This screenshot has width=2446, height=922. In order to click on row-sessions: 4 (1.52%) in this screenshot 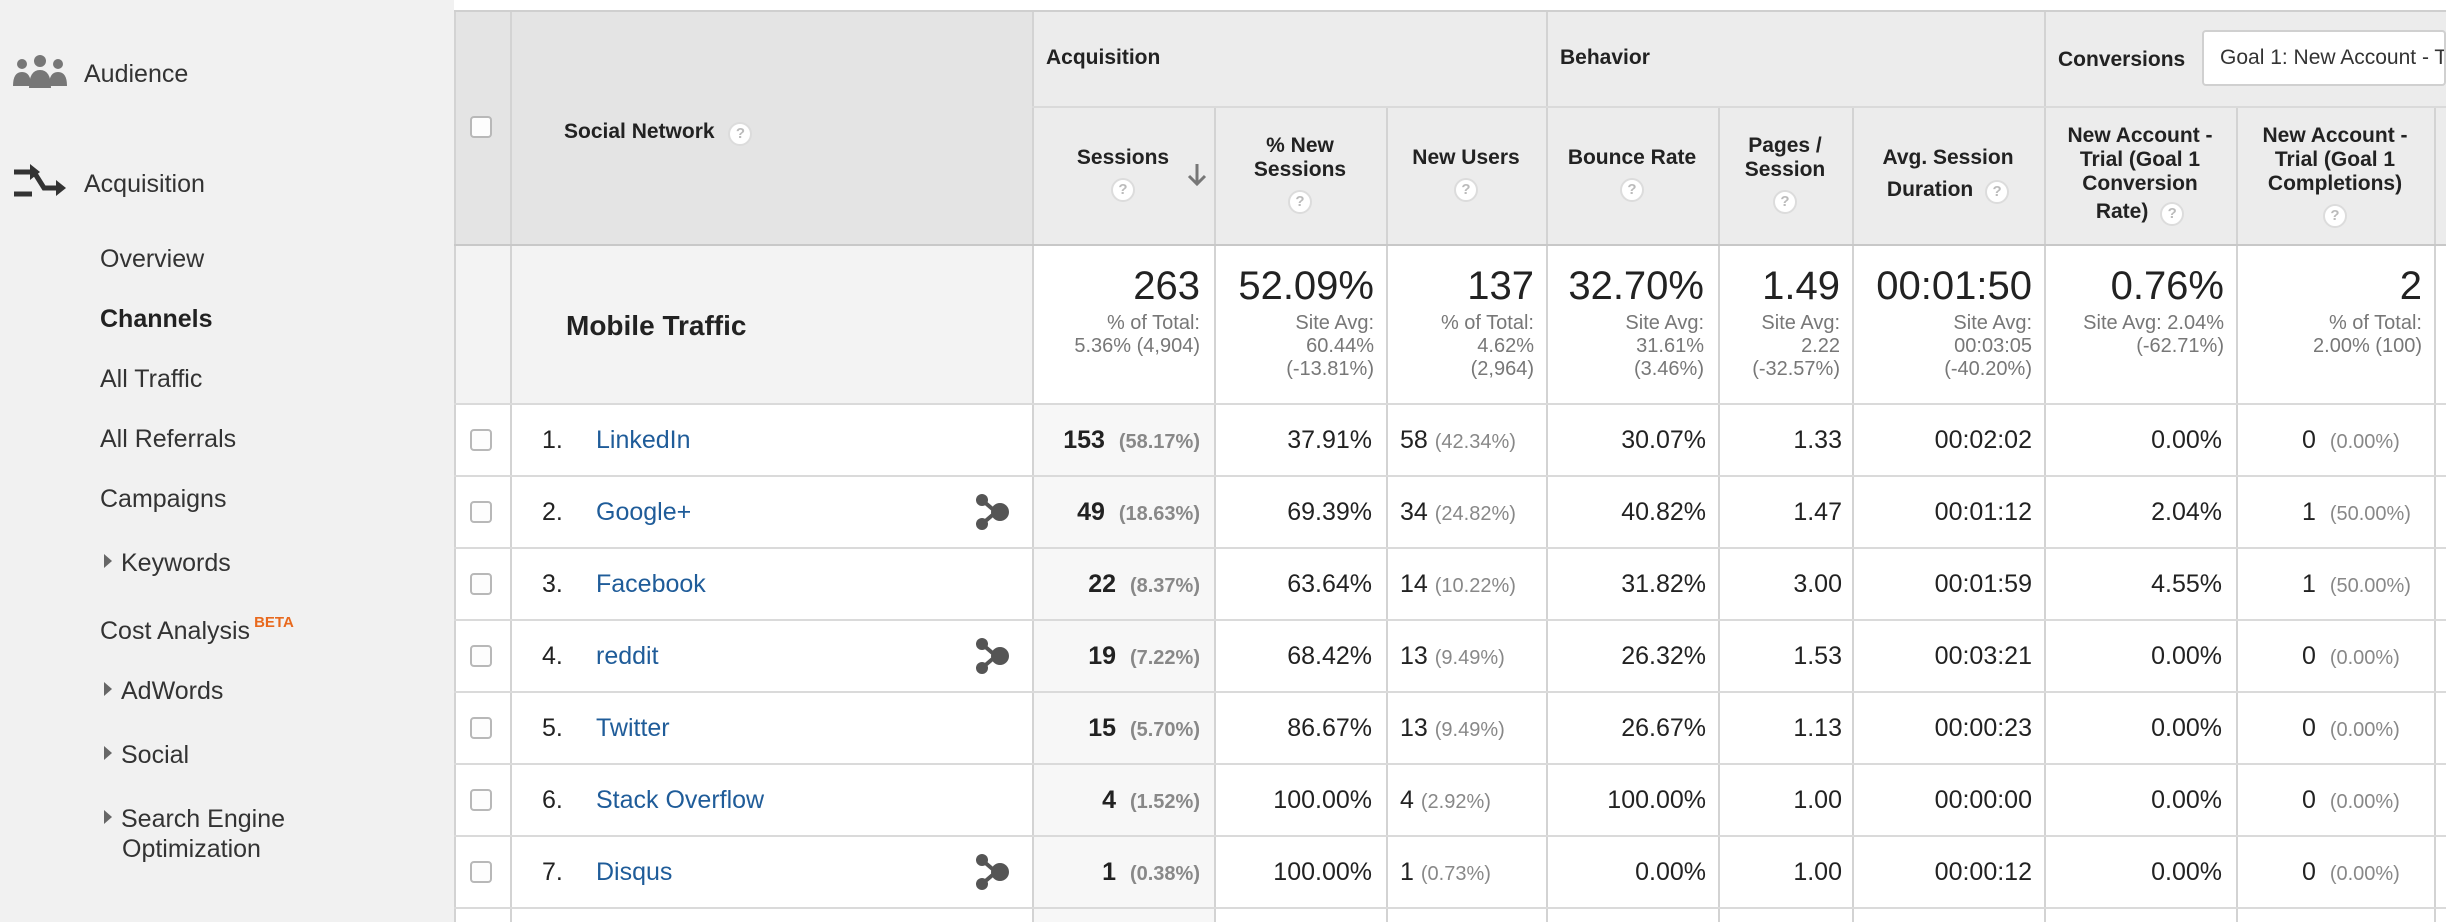, I will do `click(1116, 801)`.